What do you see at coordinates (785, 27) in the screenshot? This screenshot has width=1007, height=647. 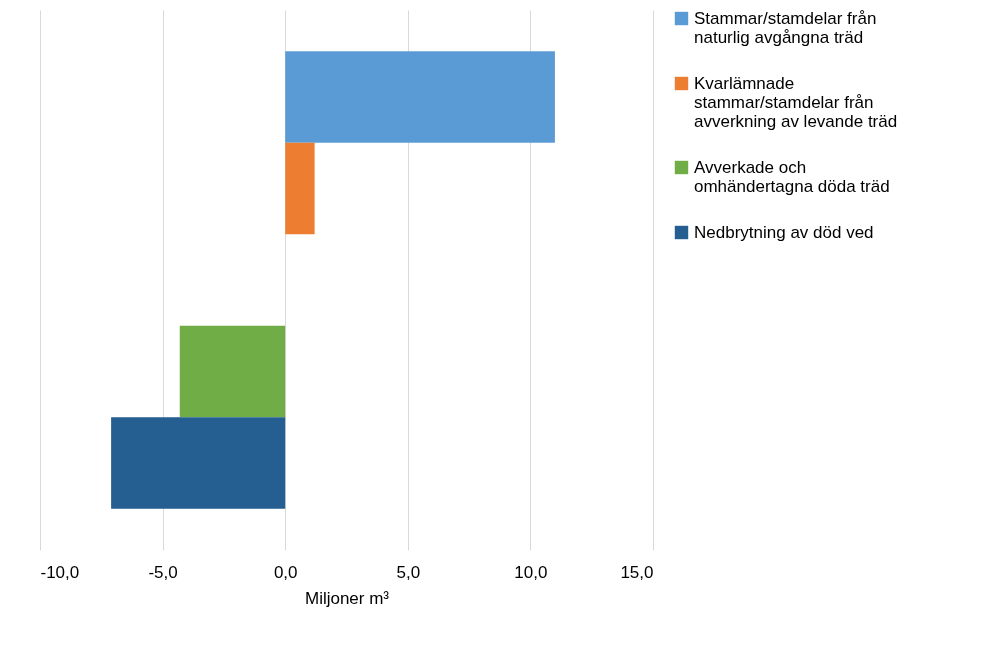 I see `legend-label: Stammar/stamdelar från naturlig avgångna träd` at bounding box center [785, 27].